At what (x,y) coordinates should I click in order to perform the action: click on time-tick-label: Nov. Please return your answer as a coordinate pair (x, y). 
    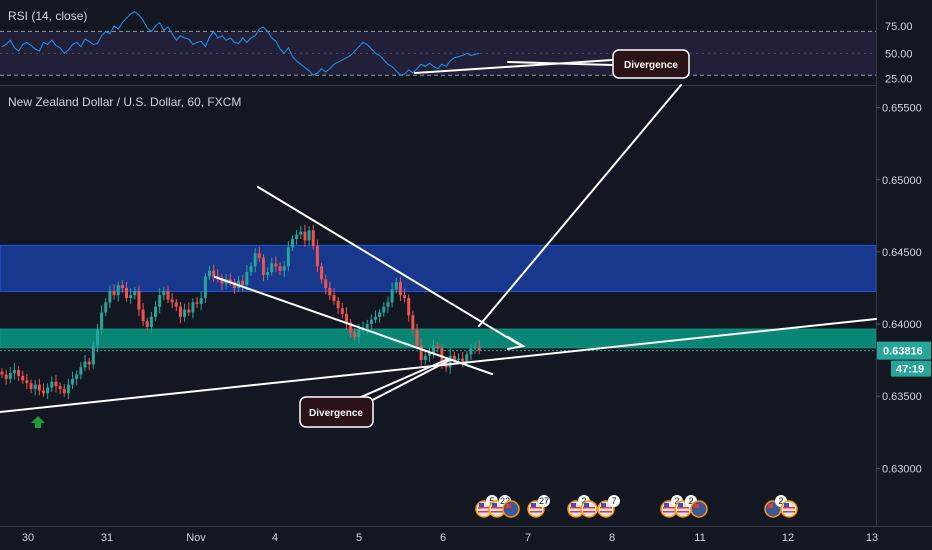
    Looking at the image, I should click on (196, 538).